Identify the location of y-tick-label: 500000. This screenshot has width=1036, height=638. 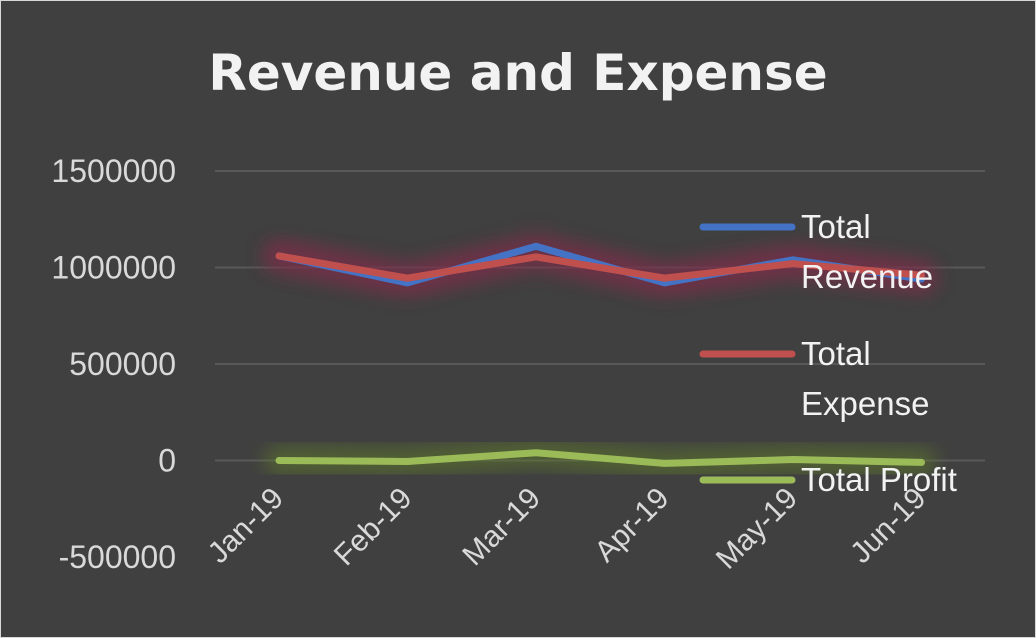
(122, 364).